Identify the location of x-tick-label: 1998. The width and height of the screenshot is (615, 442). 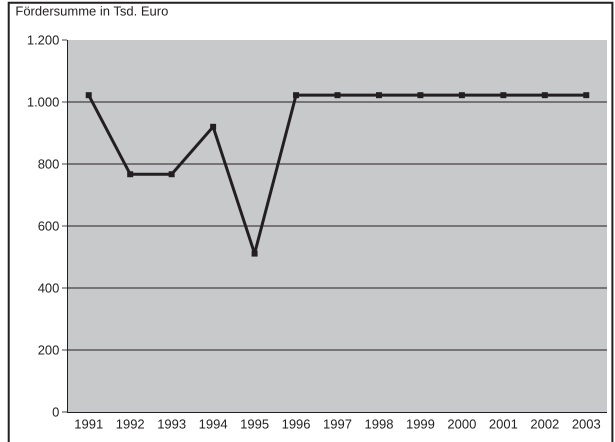
(379, 424).